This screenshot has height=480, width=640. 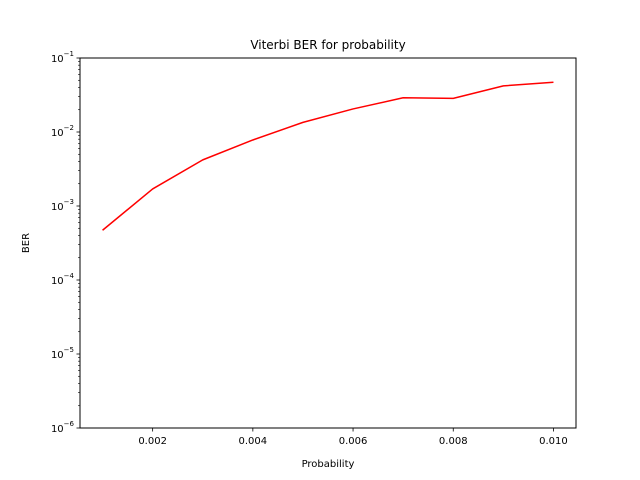 I want to click on x-tick-label: 0.010, so click(x=553, y=441).